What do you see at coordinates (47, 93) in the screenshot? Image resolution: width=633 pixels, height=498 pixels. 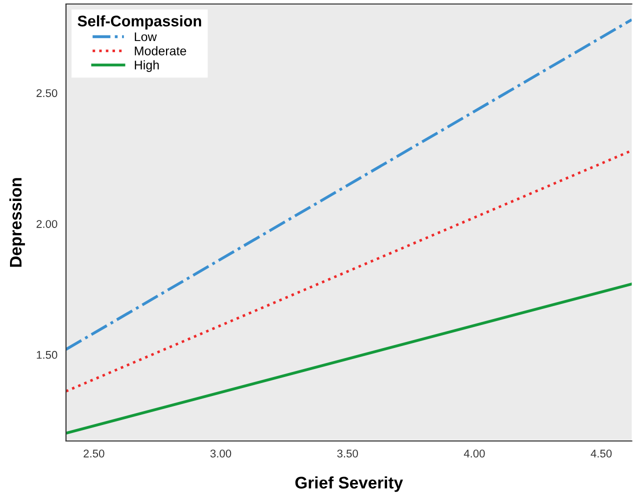 I see `y-tick-label: 2.50` at bounding box center [47, 93].